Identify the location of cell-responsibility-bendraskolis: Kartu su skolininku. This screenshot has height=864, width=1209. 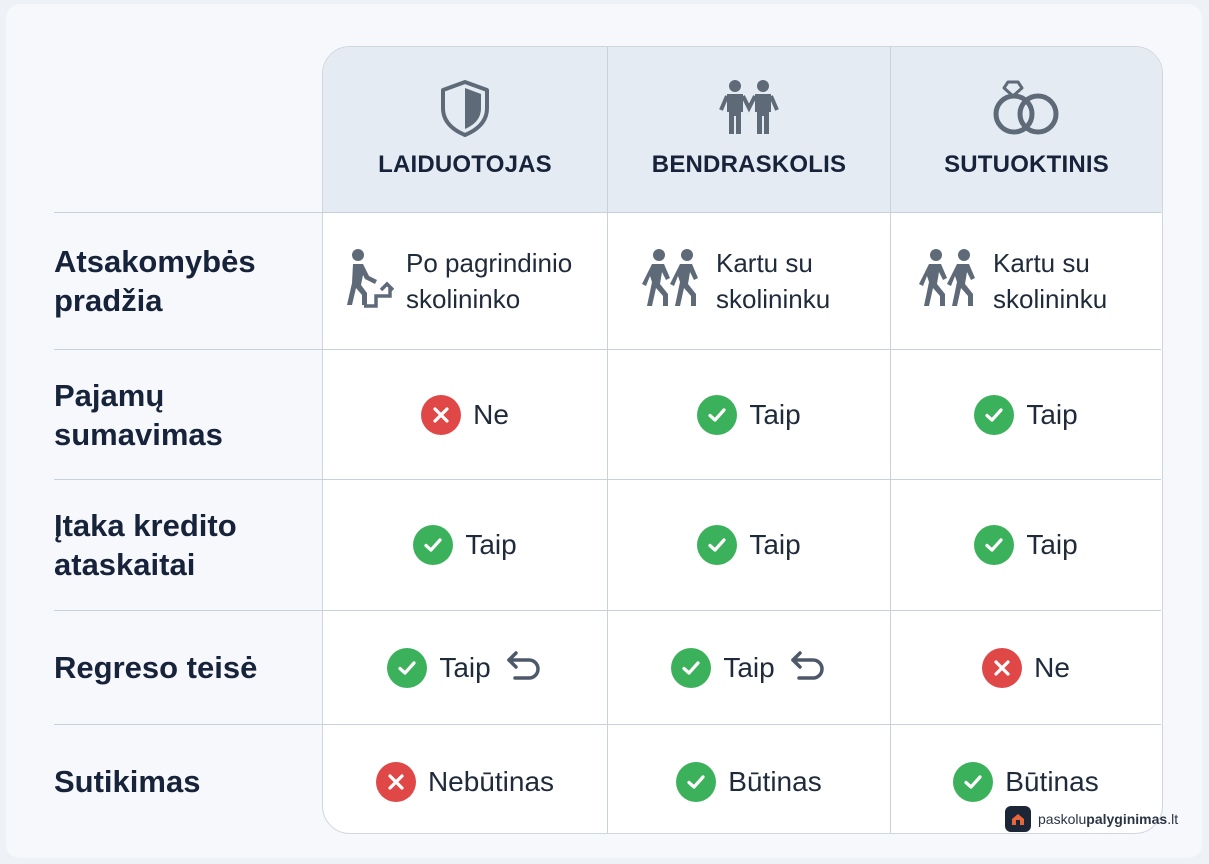
(749, 281).